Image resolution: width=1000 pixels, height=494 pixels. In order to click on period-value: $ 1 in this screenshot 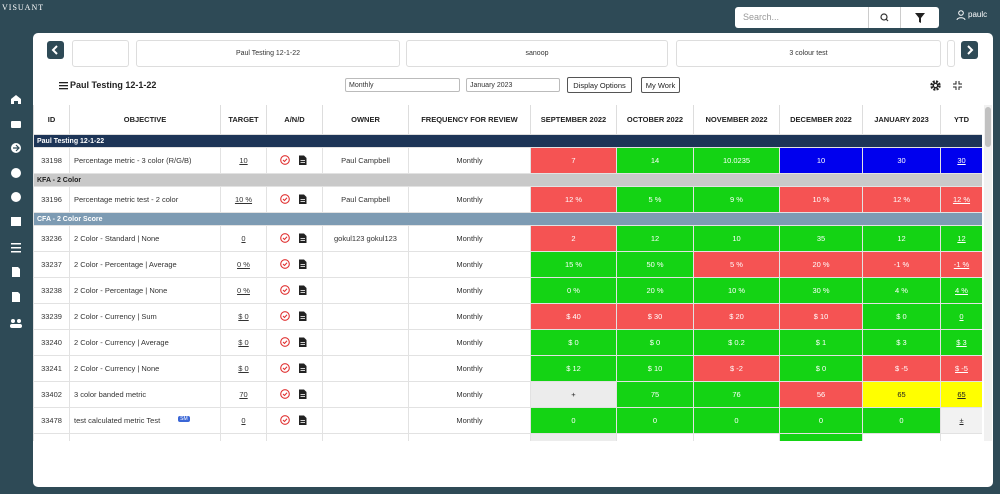, I will do `click(821, 342)`.